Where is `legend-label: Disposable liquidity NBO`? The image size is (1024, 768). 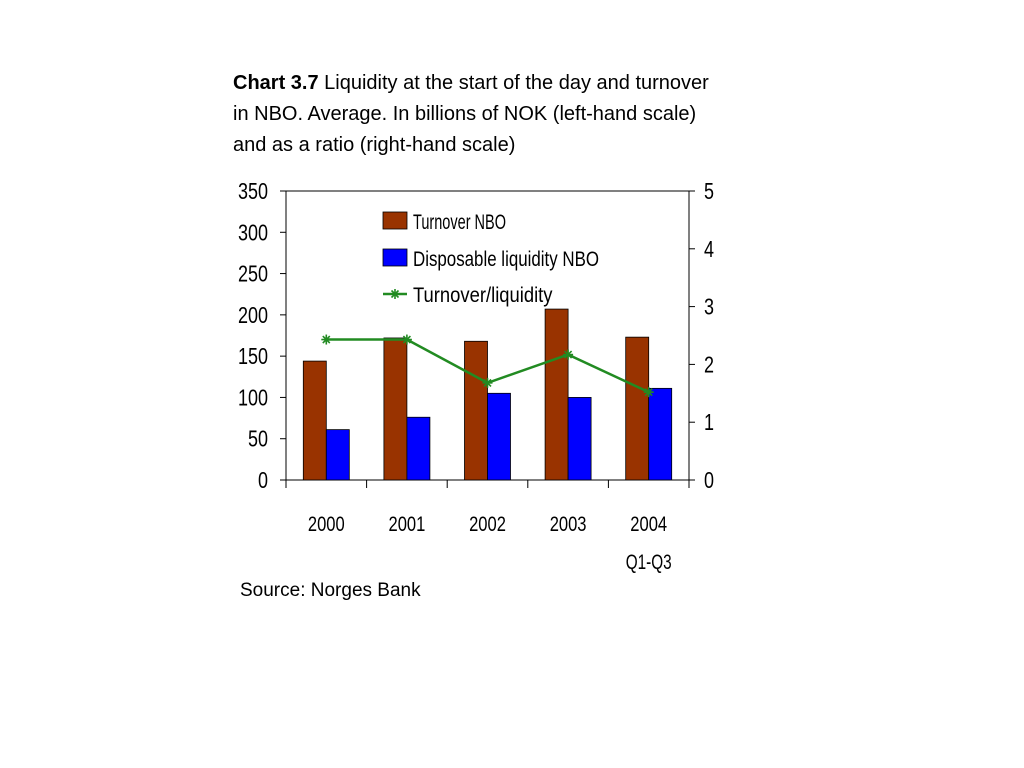 legend-label: Disposable liquidity NBO is located at coordinates (506, 259).